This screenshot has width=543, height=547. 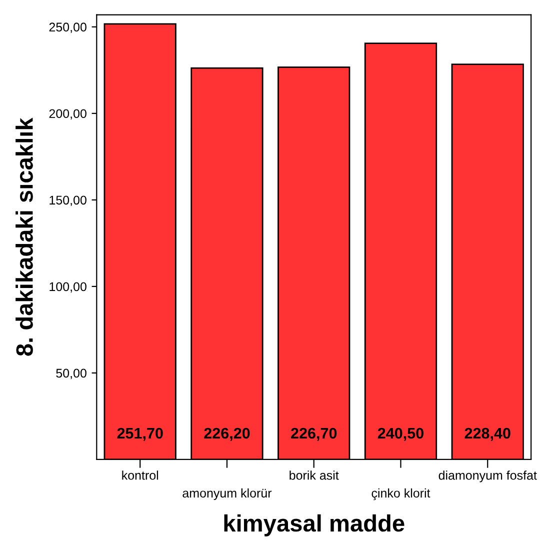 I want to click on y-tick-label: 150,00, so click(x=68, y=201).